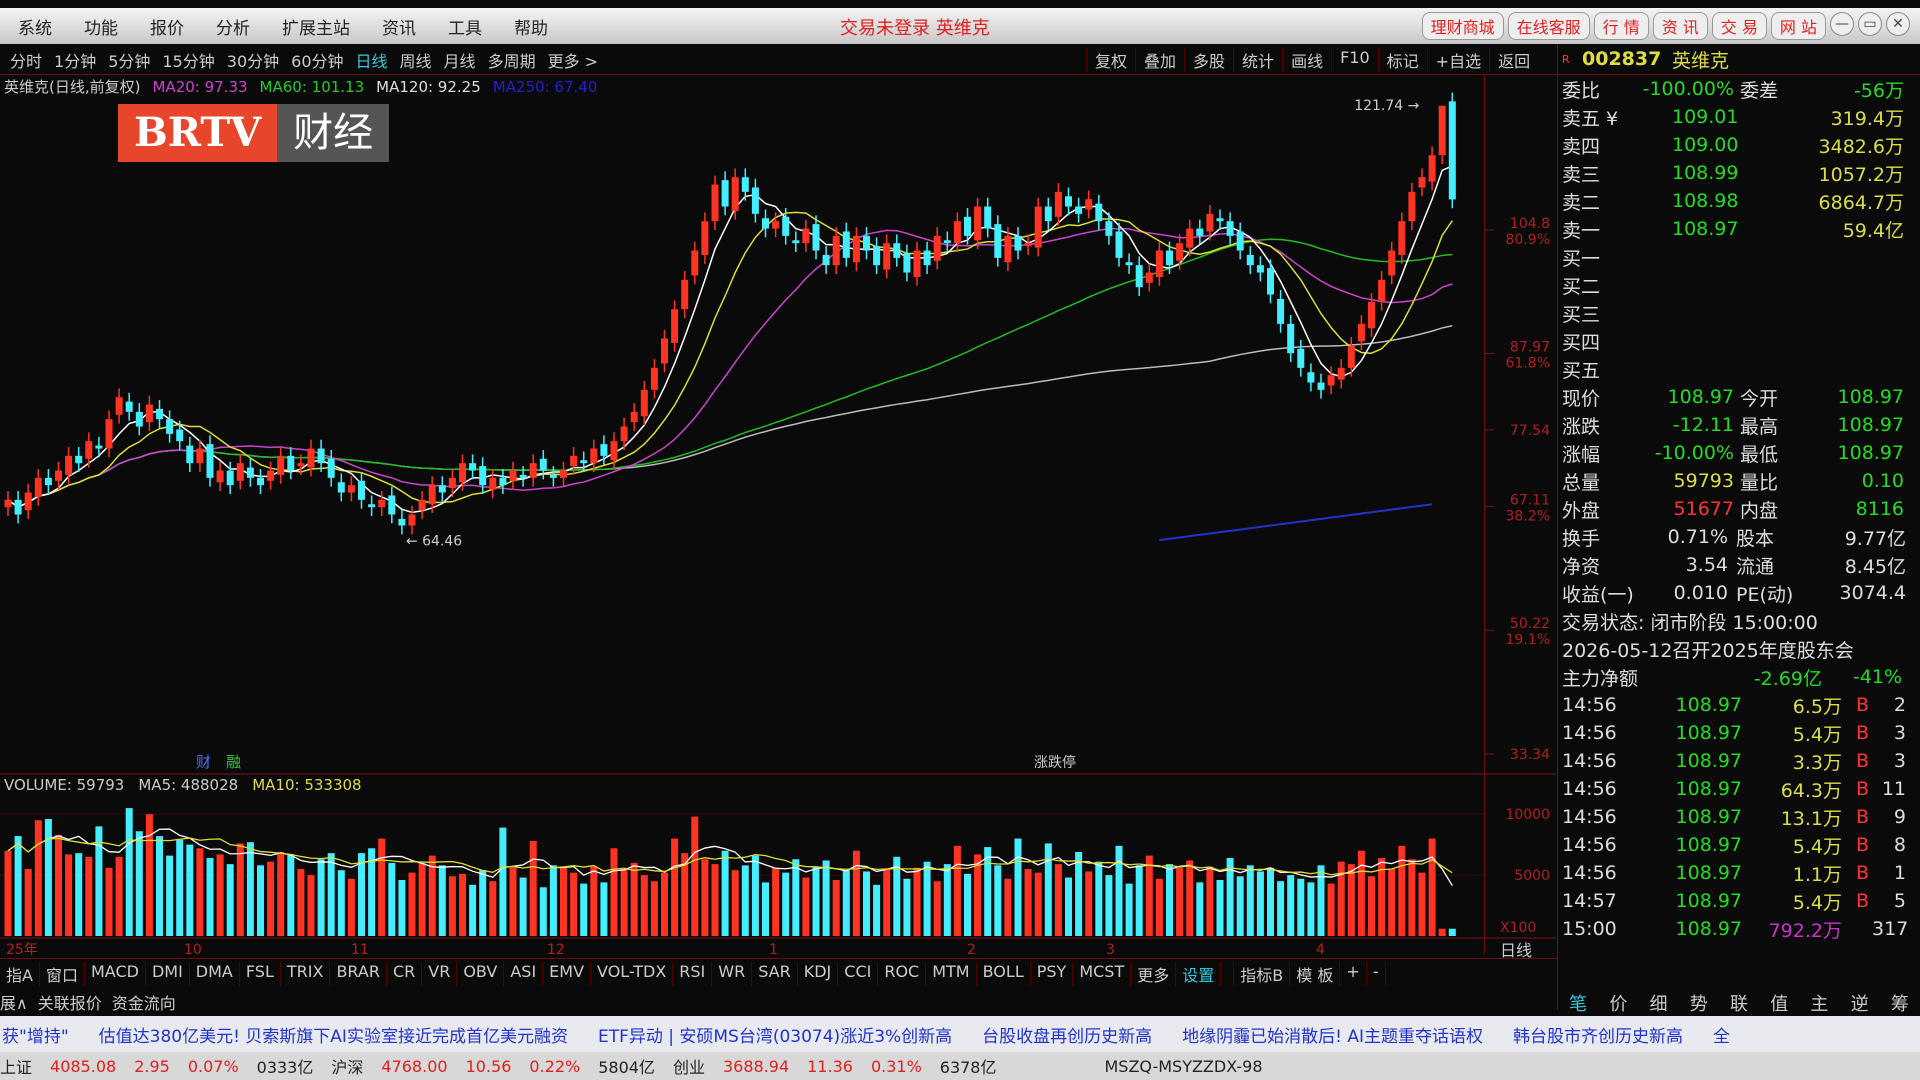 The height and width of the screenshot is (1080, 1920). I want to click on index-name: 沪深, so click(347, 1067).